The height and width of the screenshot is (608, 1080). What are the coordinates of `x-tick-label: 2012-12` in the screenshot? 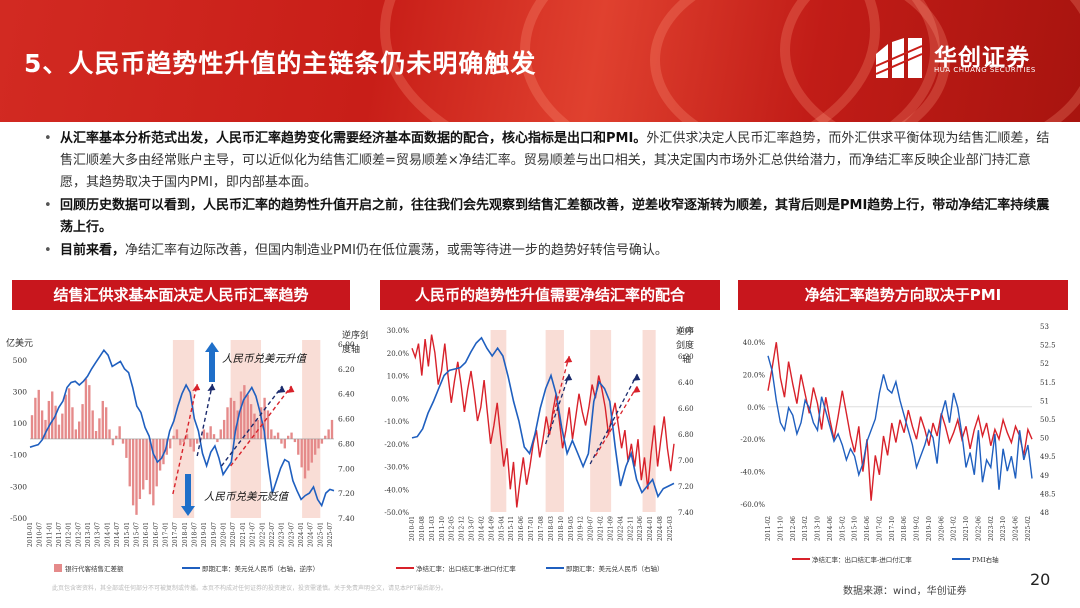 It's located at (462, 528).